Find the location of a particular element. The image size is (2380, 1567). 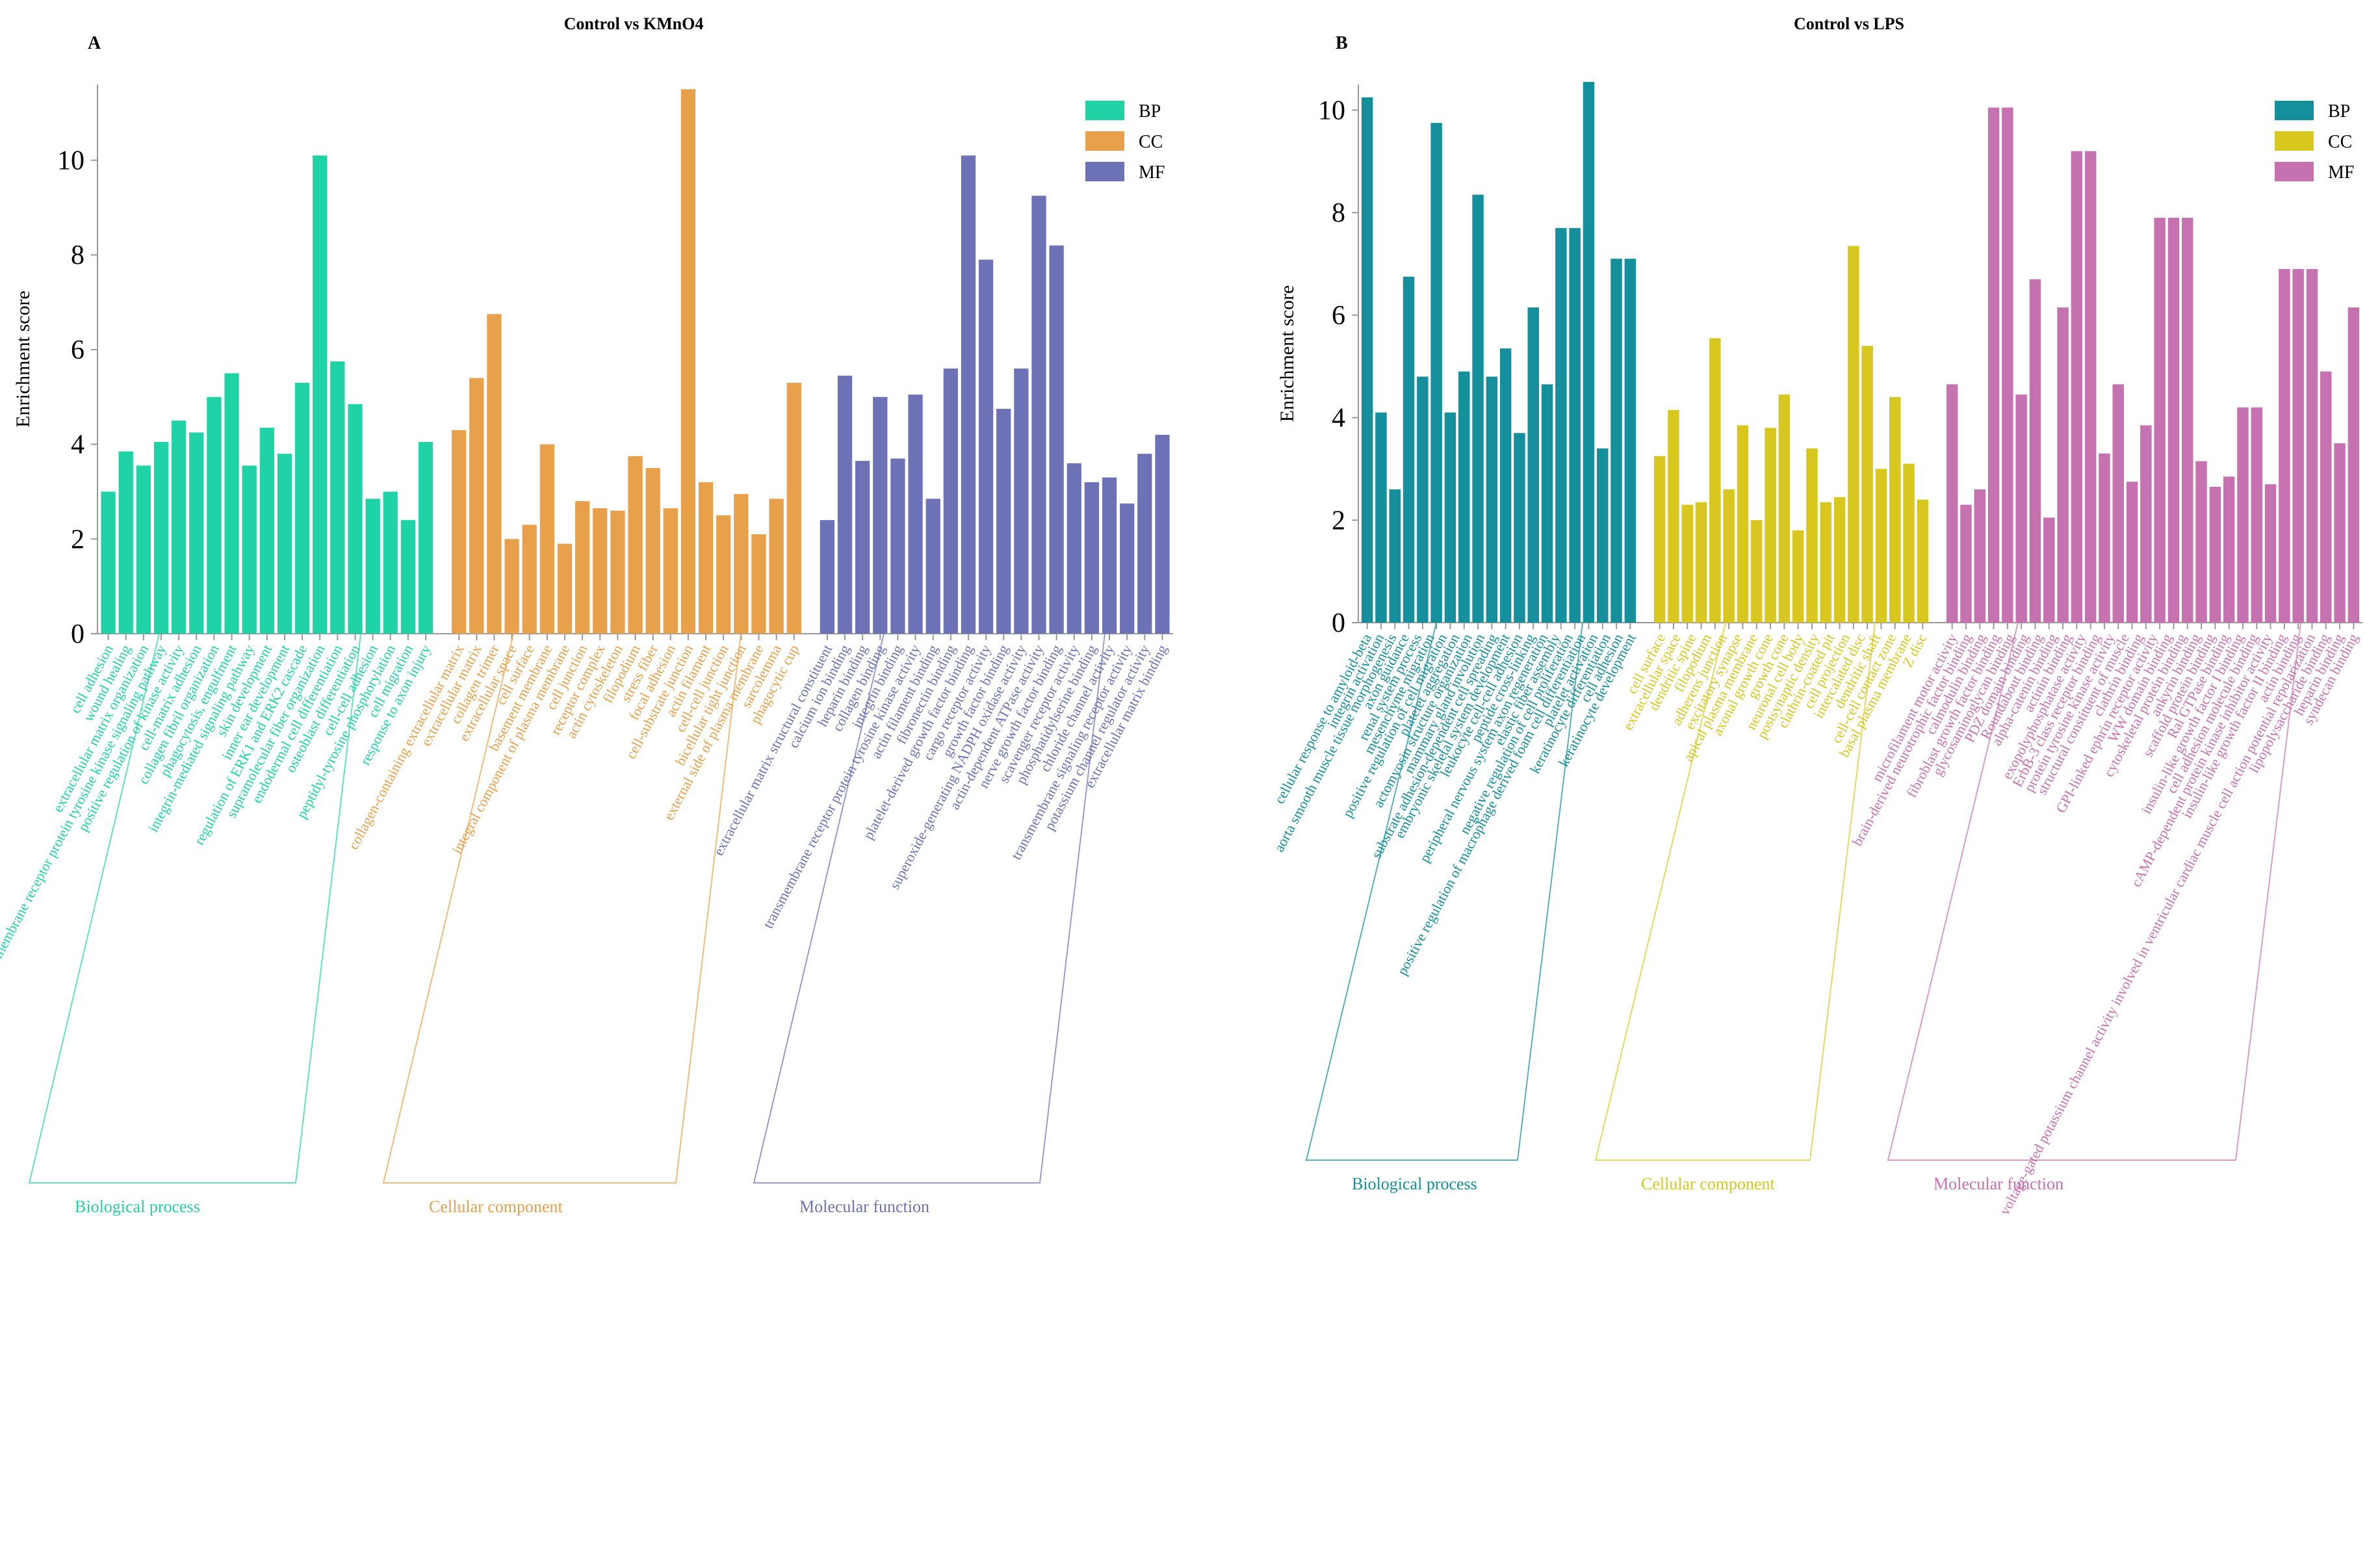

y-tick-label: 8 is located at coordinates (77, 255).